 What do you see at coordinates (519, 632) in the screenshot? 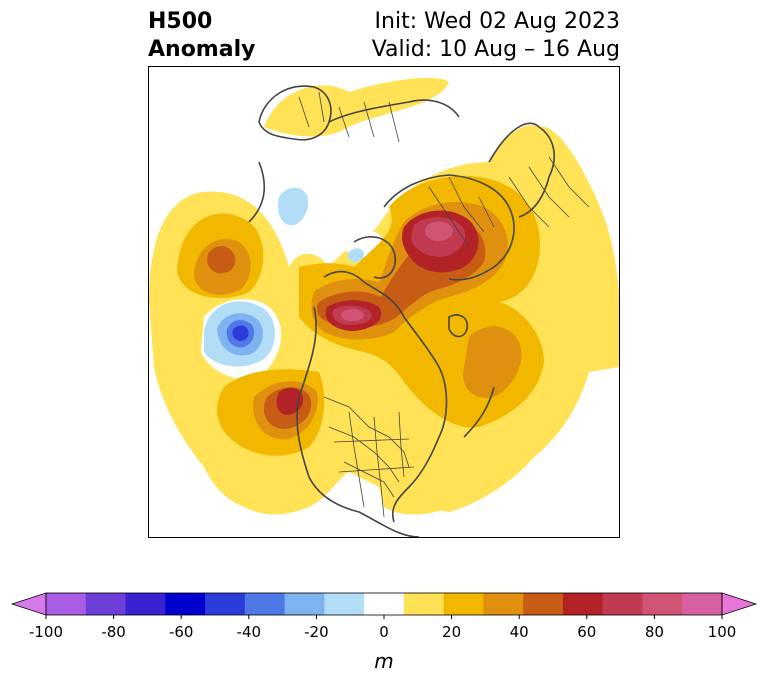
I see `colorbar-tick-label: 40` at bounding box center [519, 632].